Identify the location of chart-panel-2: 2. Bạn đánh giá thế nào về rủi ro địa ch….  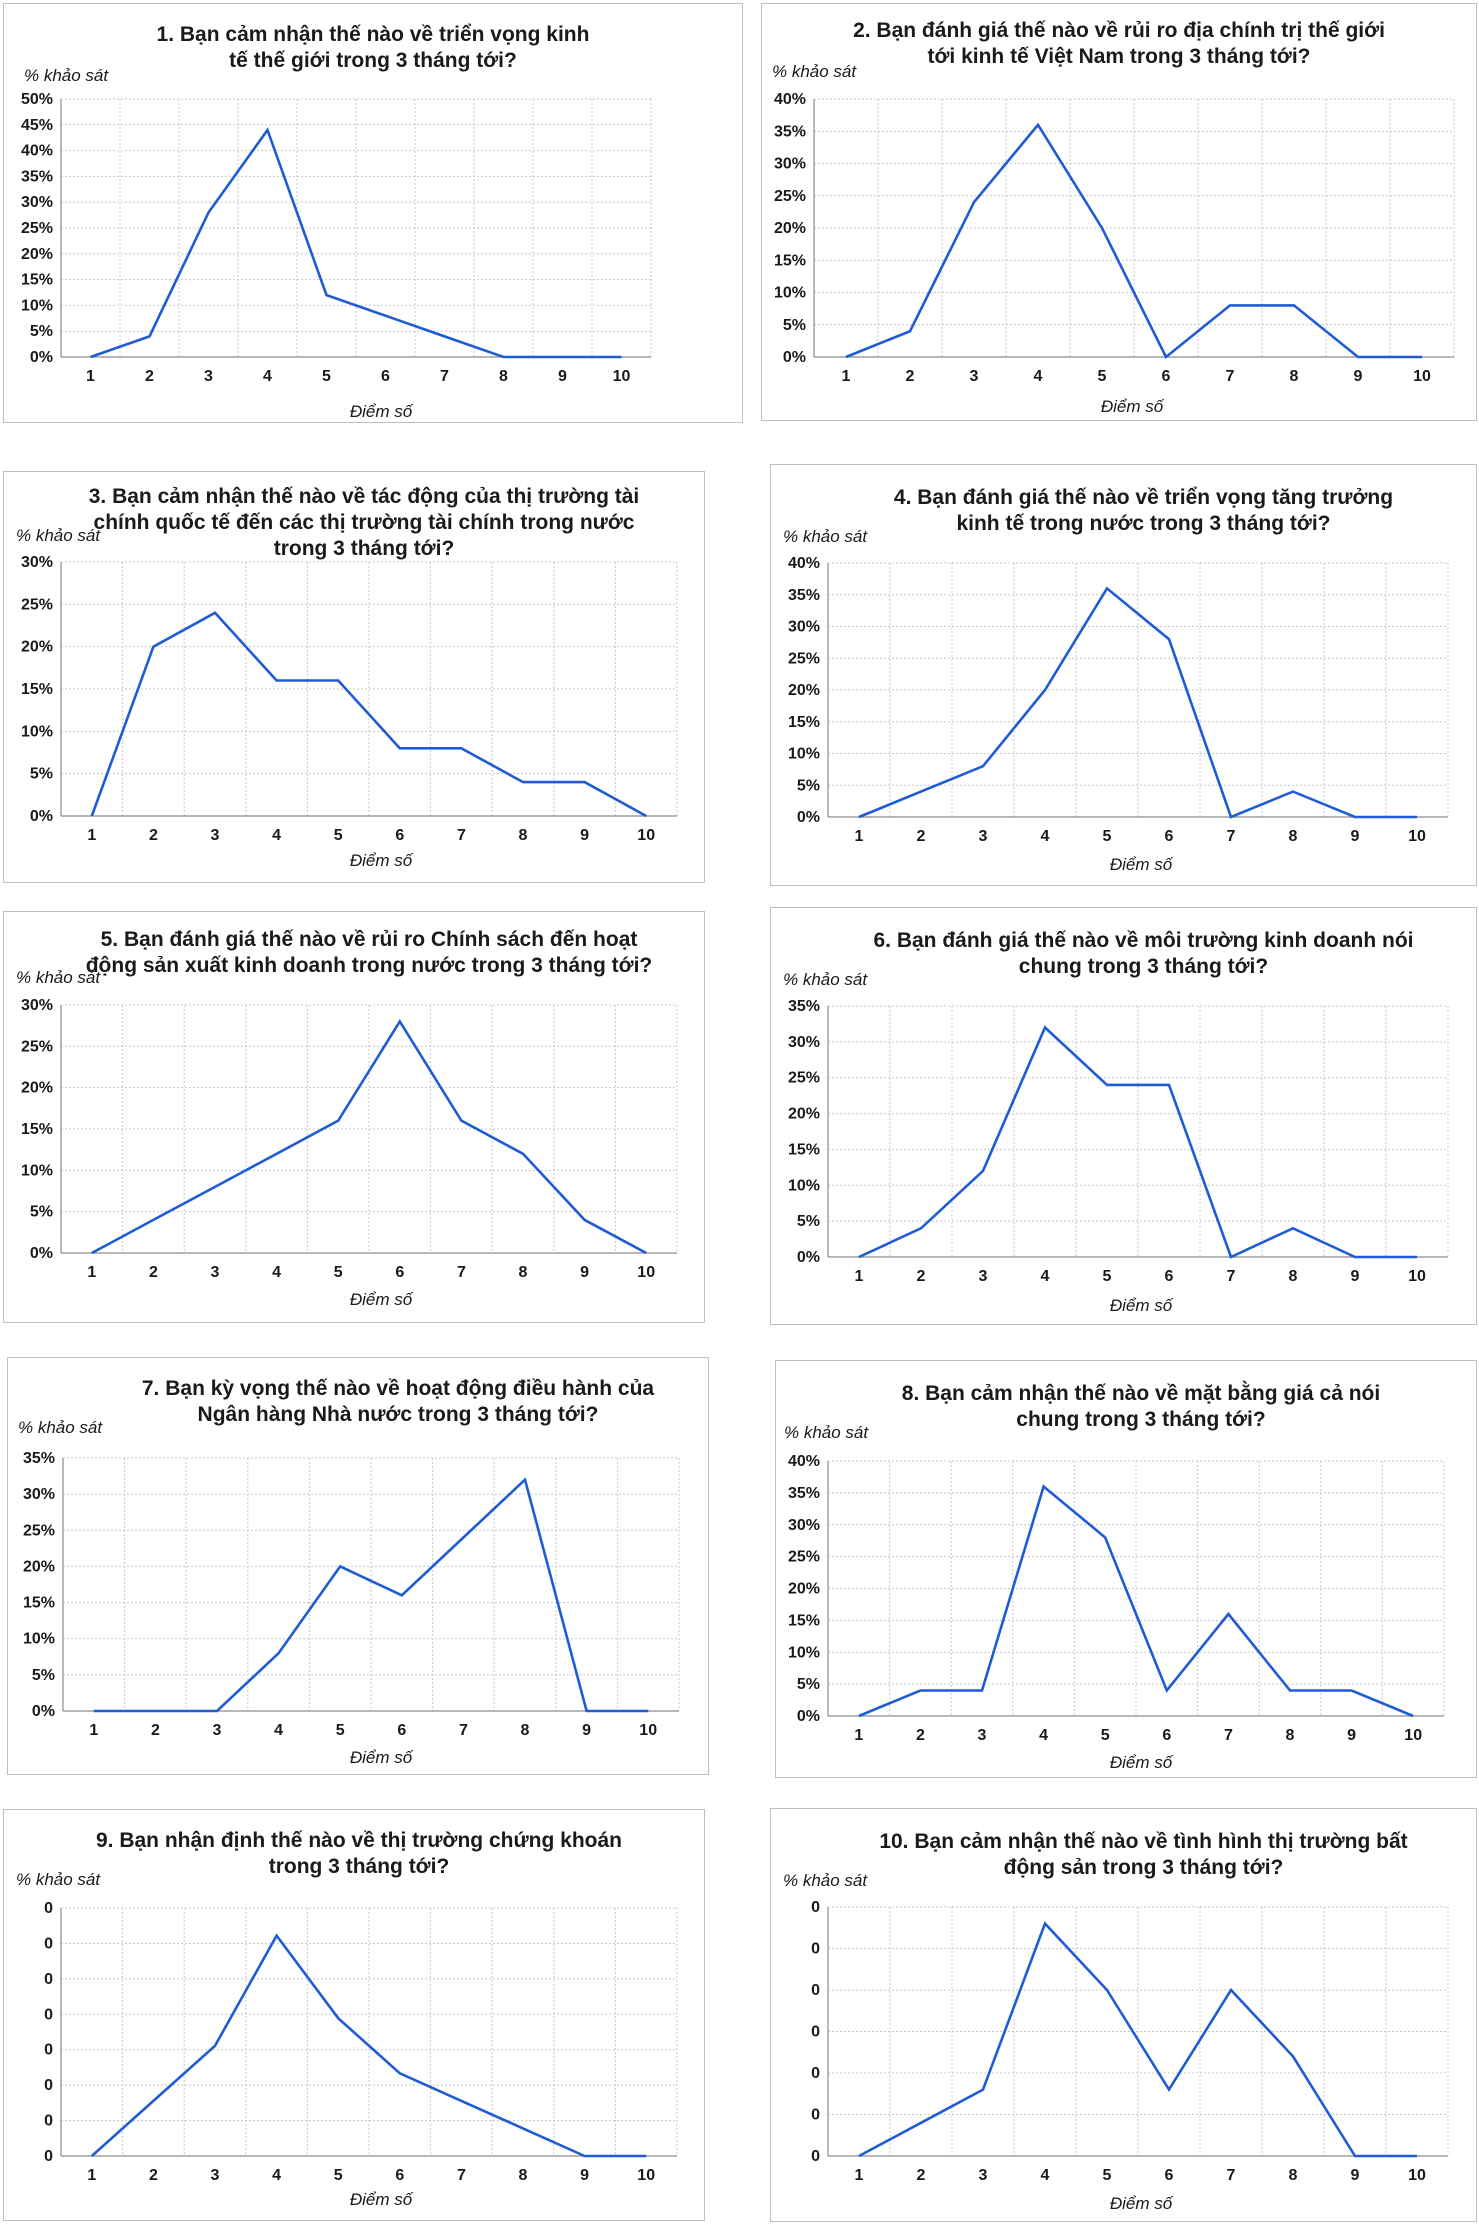
(1119, 212).